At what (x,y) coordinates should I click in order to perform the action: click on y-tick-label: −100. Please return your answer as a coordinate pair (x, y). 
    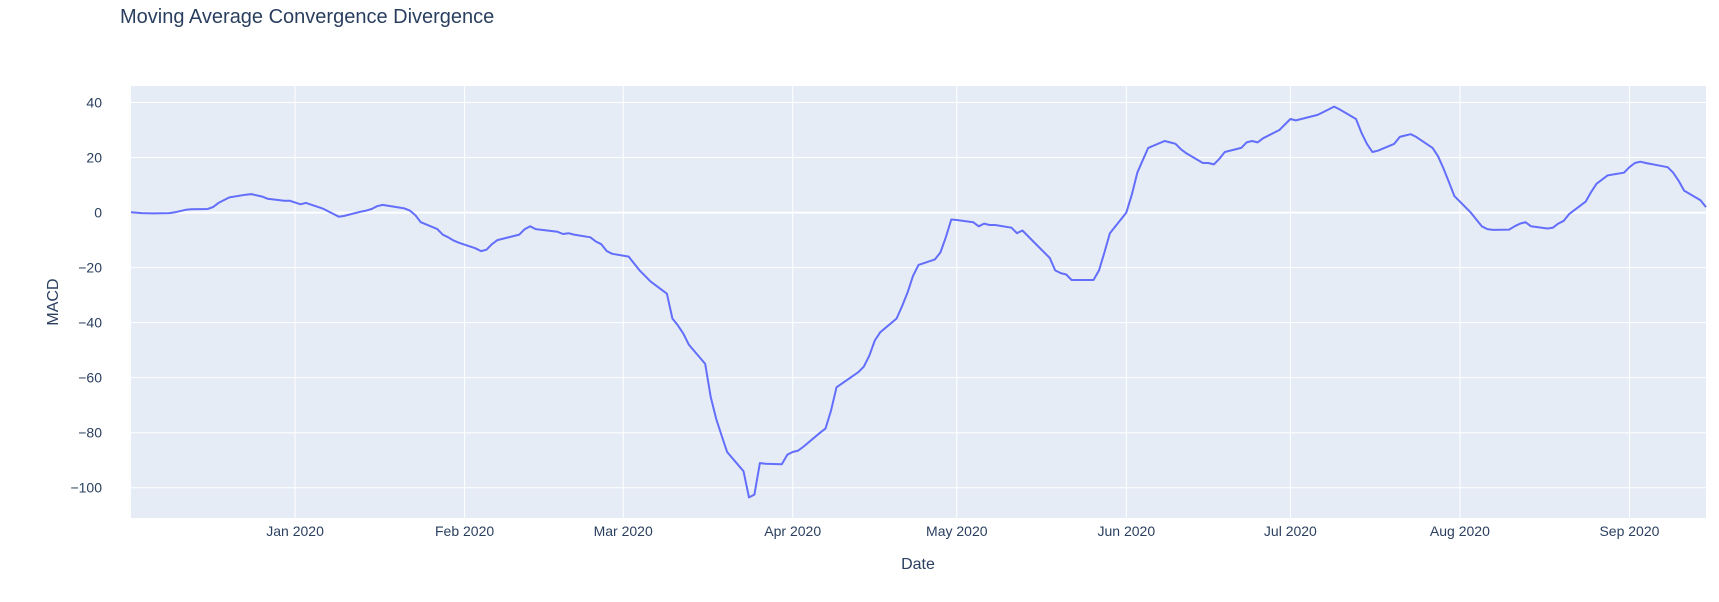
    Looking at the image, I should click on (86, 488).